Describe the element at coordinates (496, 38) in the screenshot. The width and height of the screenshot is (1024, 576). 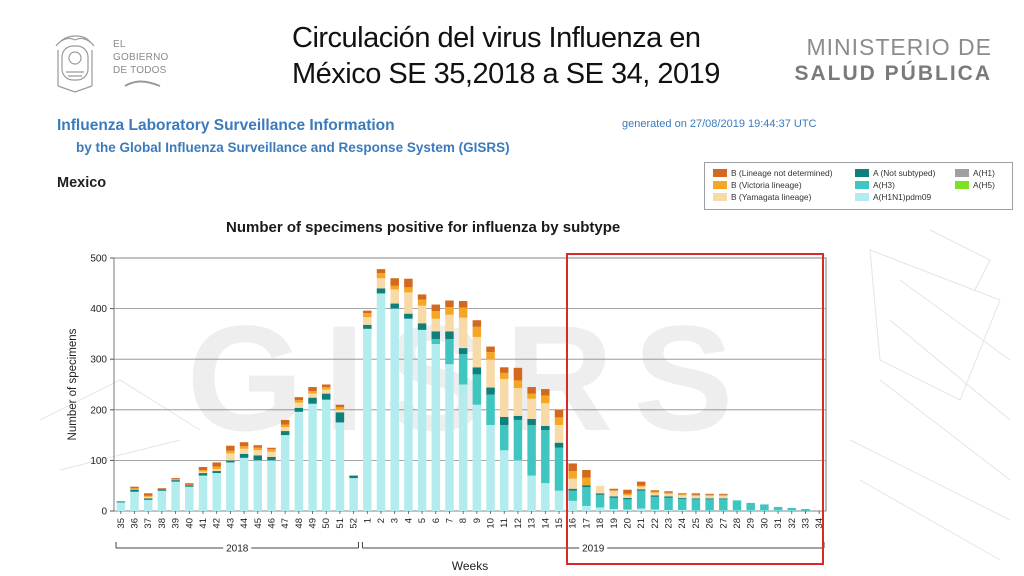
I see `slide-title-line1: Circulación del virus Influenza en` at that location.